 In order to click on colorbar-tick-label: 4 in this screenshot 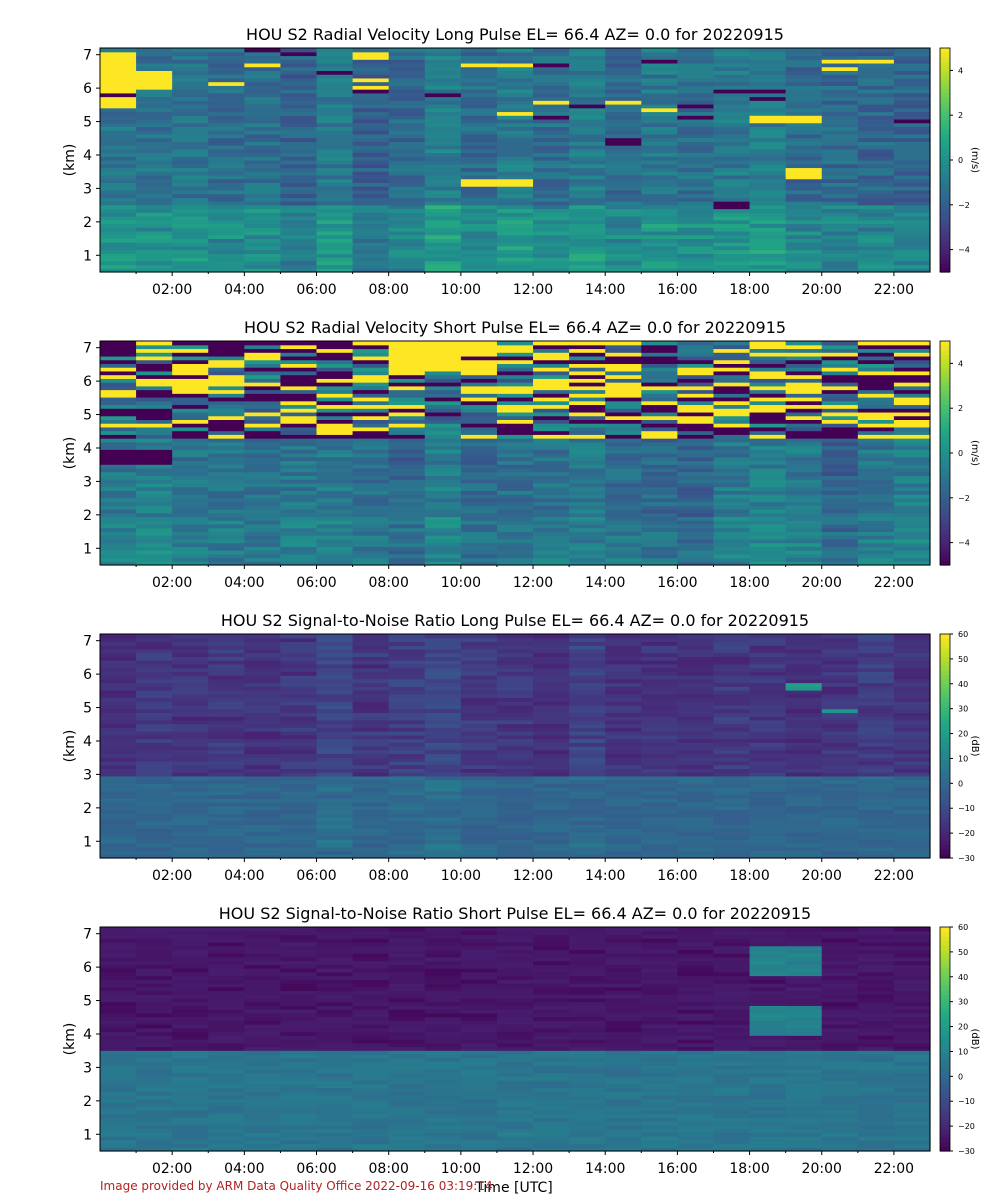, I will do `click(960, 363)`.